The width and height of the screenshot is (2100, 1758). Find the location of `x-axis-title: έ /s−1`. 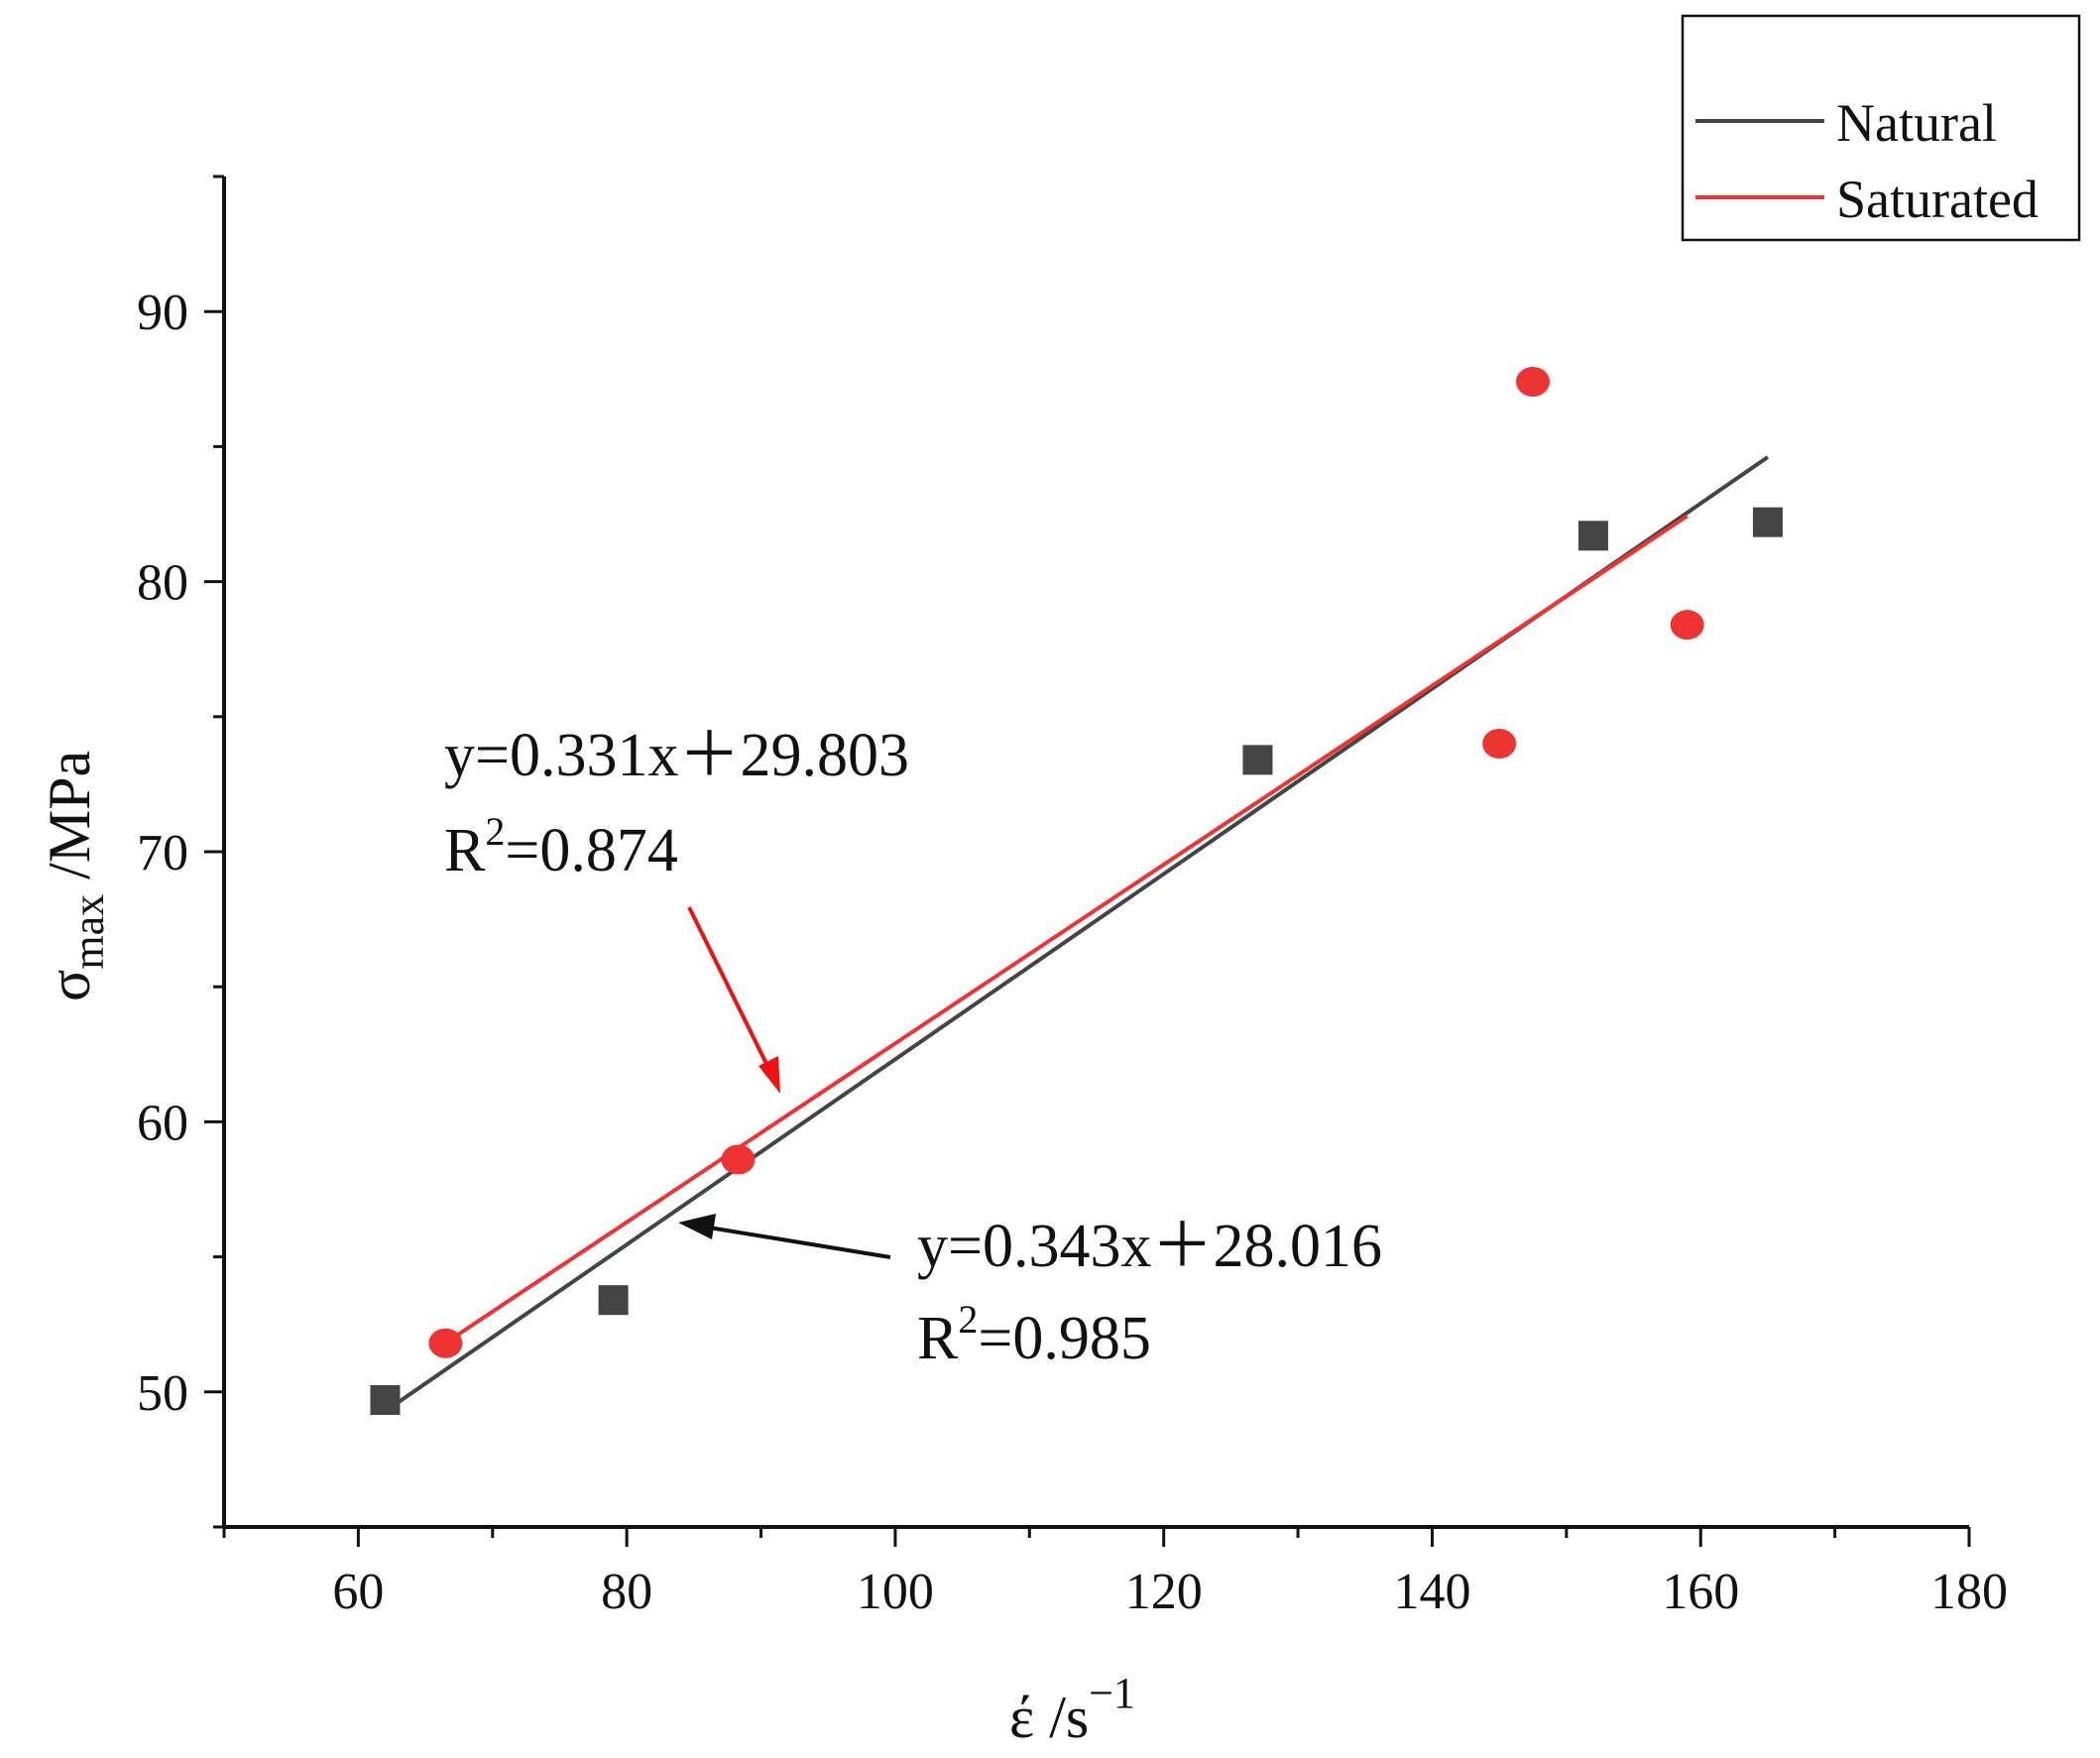

x-axis-title: έ /s−1 is located at coordinates (1072, 1710).